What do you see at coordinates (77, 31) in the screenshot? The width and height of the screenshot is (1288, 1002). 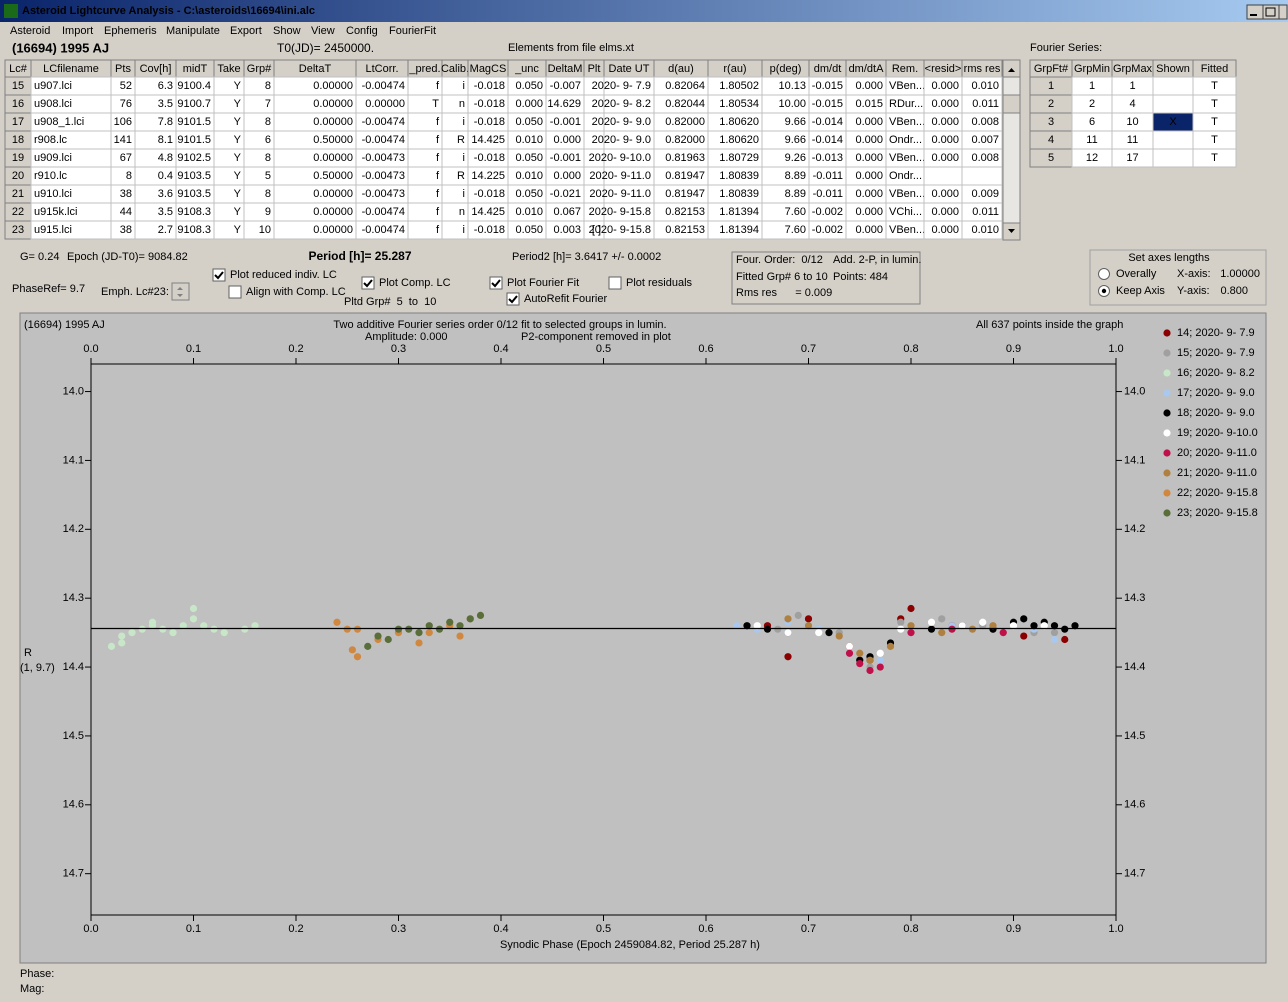 I see `menu-item: Import` at bounding box center [77, 31].